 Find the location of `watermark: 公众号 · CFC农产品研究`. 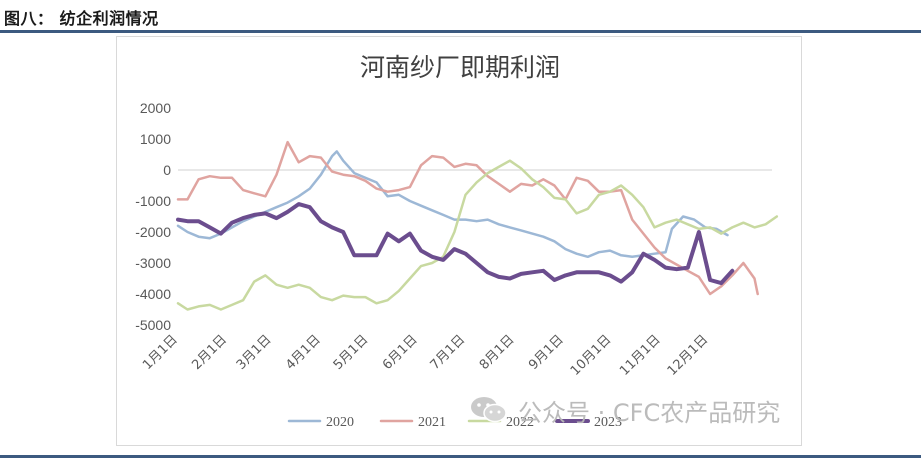

watermark: 公众号 · CFC农产品研究 is located at coordinates (625, 410).